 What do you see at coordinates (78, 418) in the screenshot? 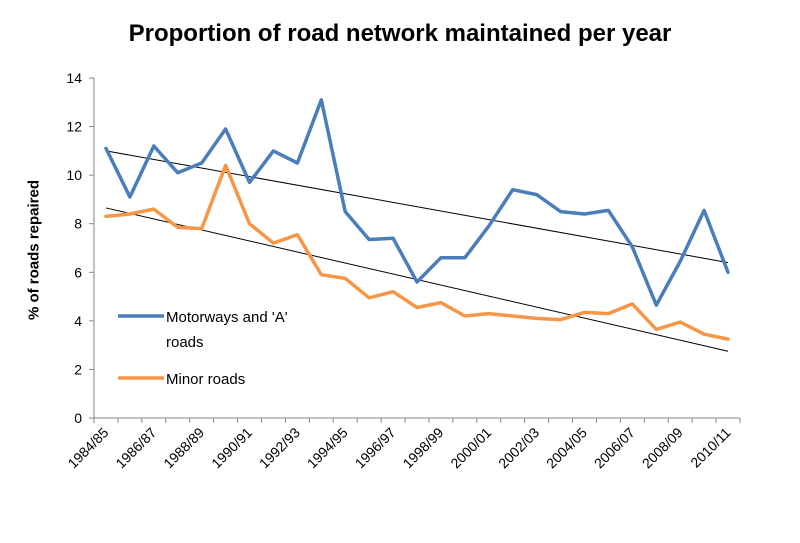
I see `y-tick-label: 0` at bounding box center [78, 418].